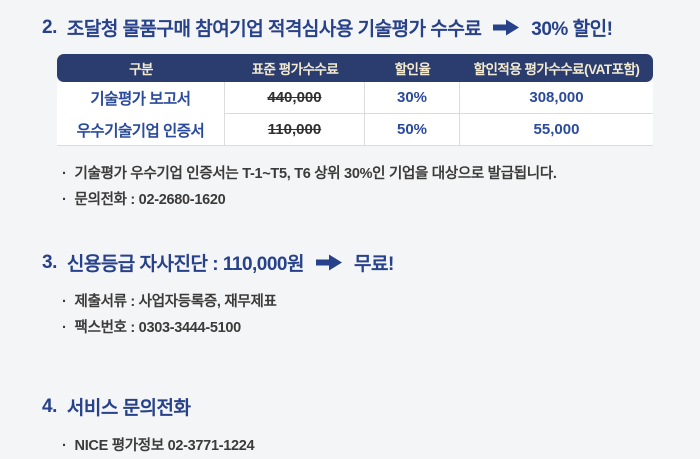 The height and width of the screenshot is (459, 700). Describe the element at coordinates (369, 302) in the screenshot. I see `note-item: 제출서류 : 사업자등록증, 재무제표` at that location.